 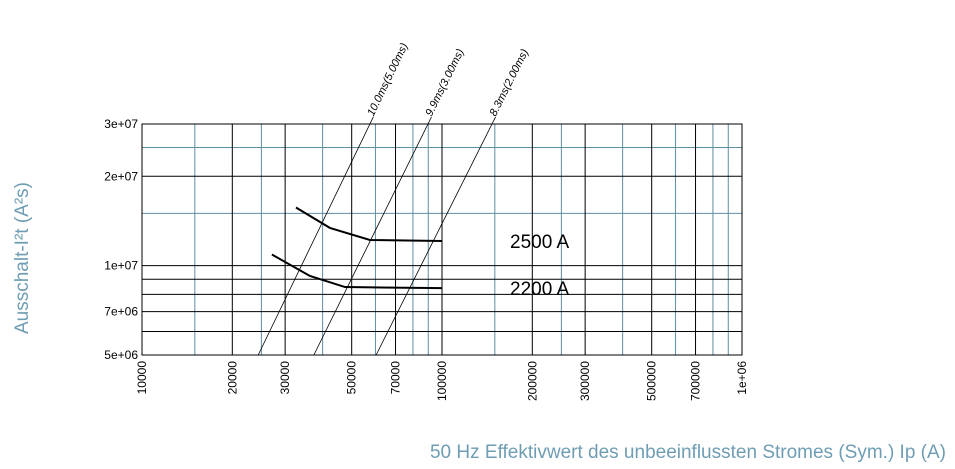 I want to click on y-tick-label: 7e+06, so click(x=121, y=312).